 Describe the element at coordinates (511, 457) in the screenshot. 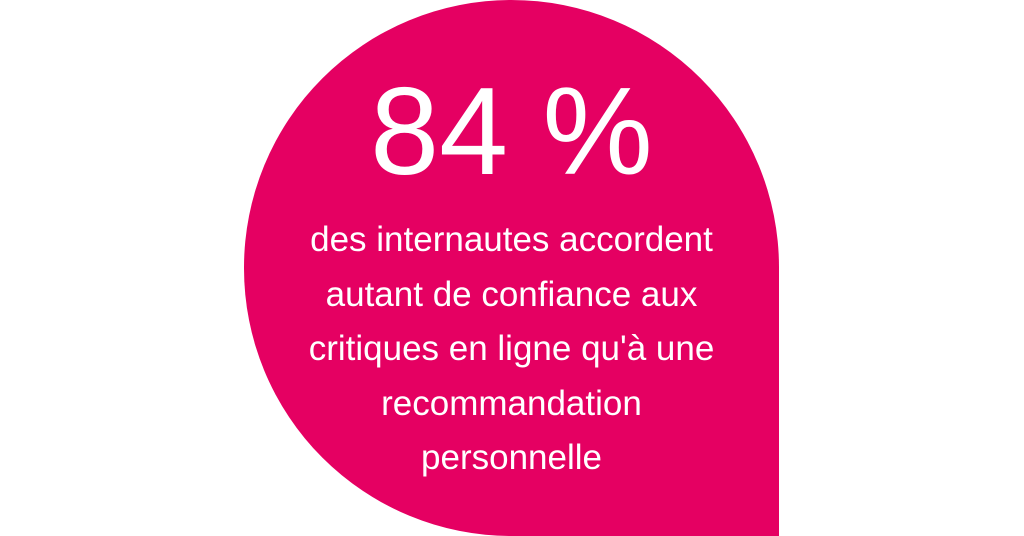

I see `caption-line: personnelle` at that location.